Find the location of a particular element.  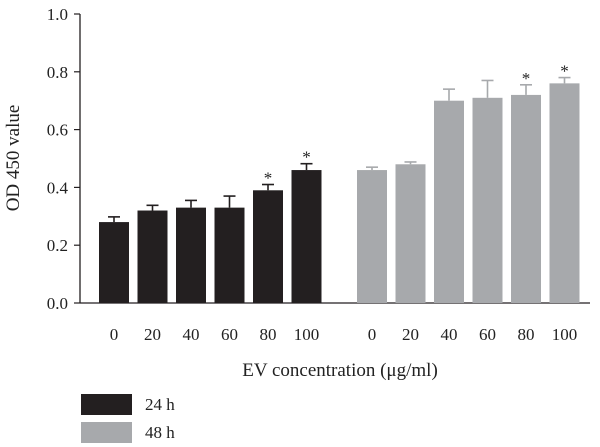

legend: 24 h 48 h is located at coordinates (128, 418).